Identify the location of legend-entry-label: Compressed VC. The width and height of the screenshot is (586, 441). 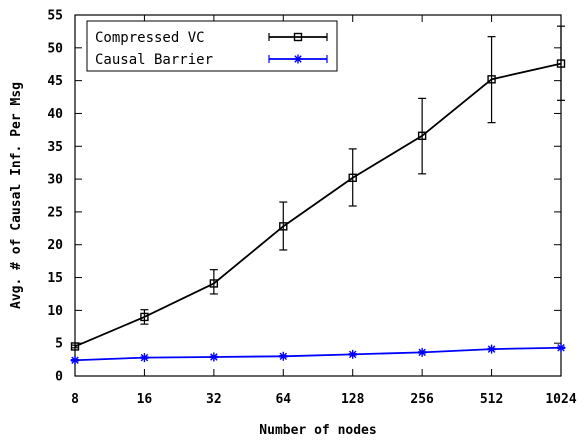
(150, 38).